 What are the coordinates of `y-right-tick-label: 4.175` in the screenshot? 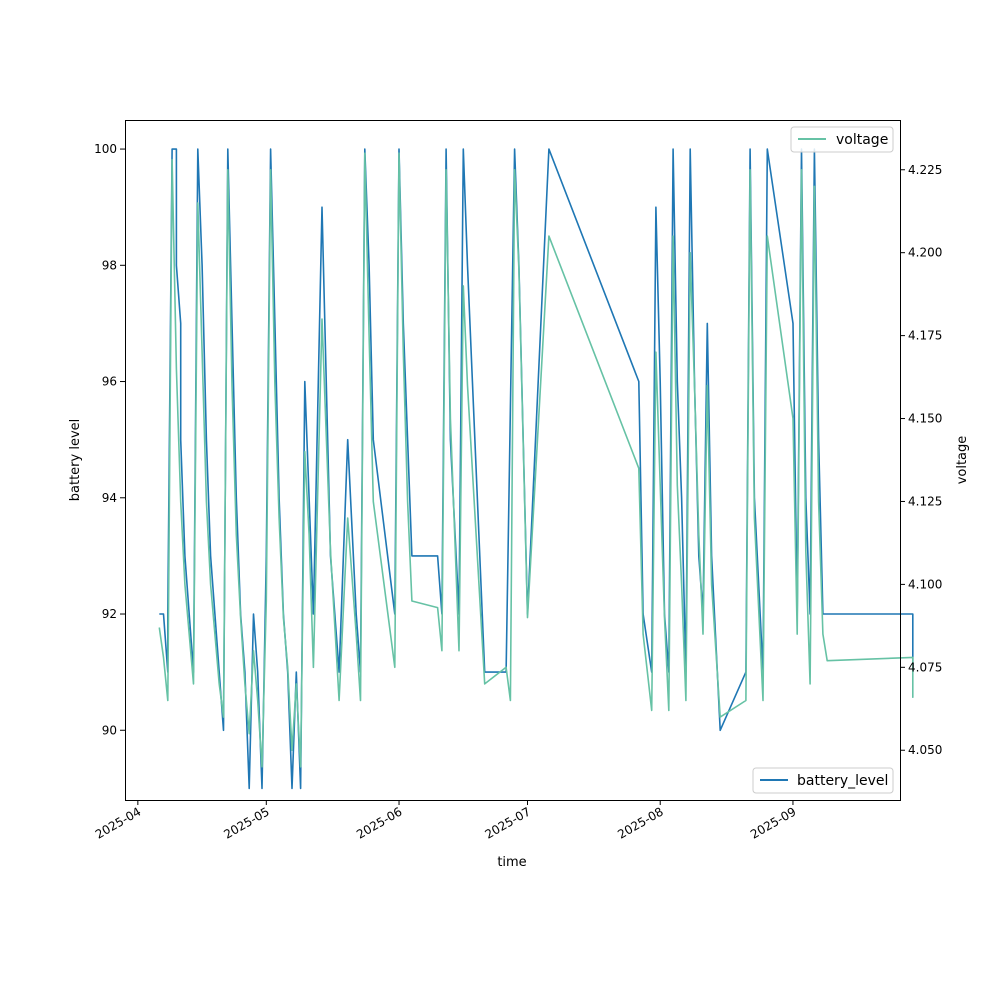 It's located at (925, 336).